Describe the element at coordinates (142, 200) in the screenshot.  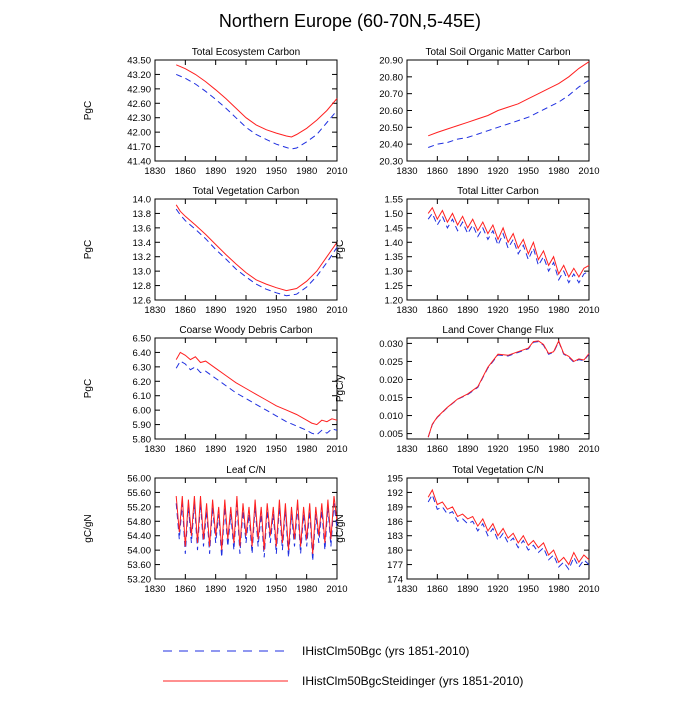
I see `y-tick-label: 14.0` at that location.